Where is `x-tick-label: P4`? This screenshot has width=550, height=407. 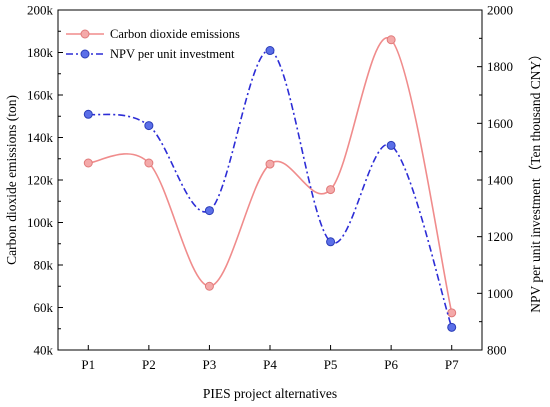
x-tick-label: P4 is located at coordinates (270, 364).